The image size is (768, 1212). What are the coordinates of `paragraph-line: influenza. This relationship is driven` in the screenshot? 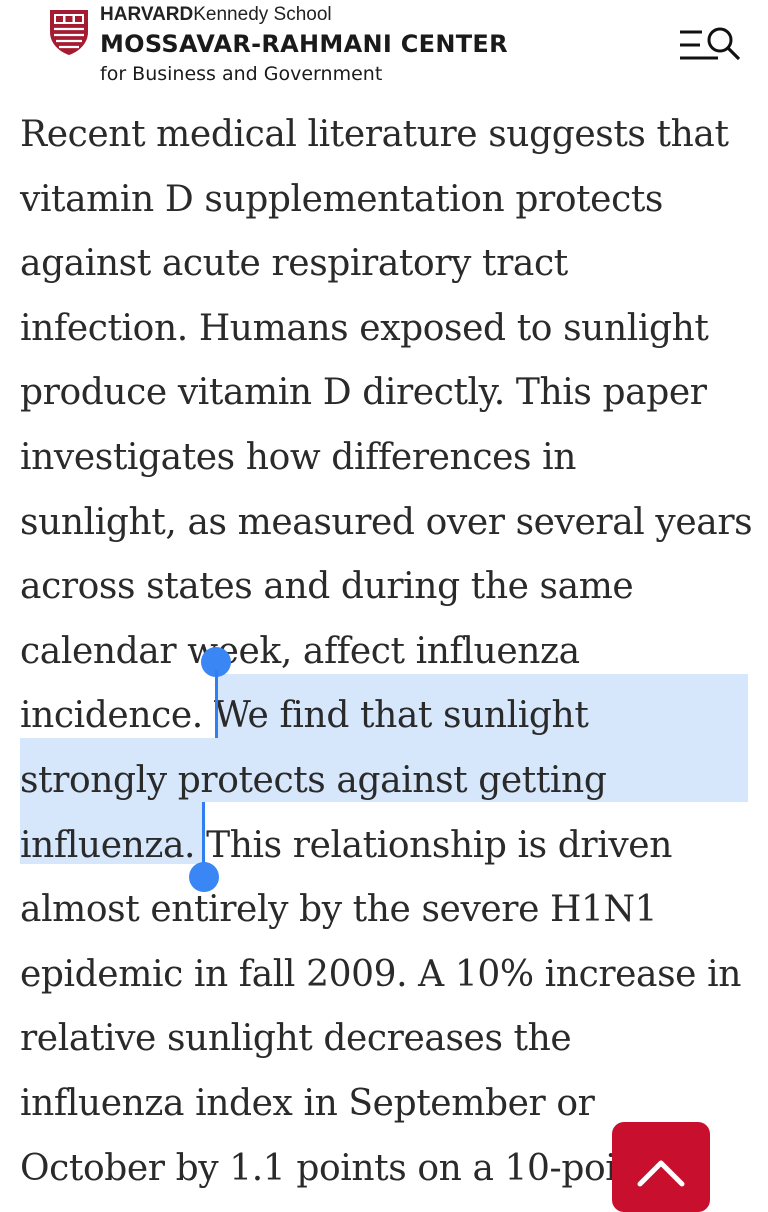 It's located at (390, 846).